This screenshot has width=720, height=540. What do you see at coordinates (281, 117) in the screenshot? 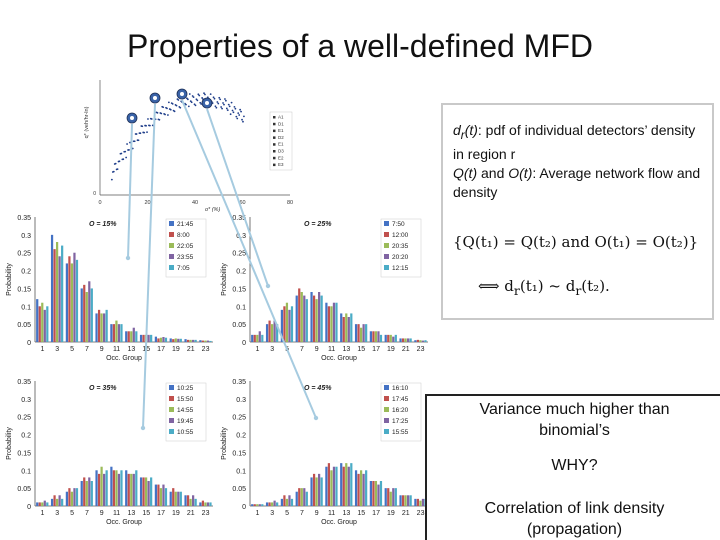
I see `mfd-legend-label: A1` at bounding box center [281, 117].